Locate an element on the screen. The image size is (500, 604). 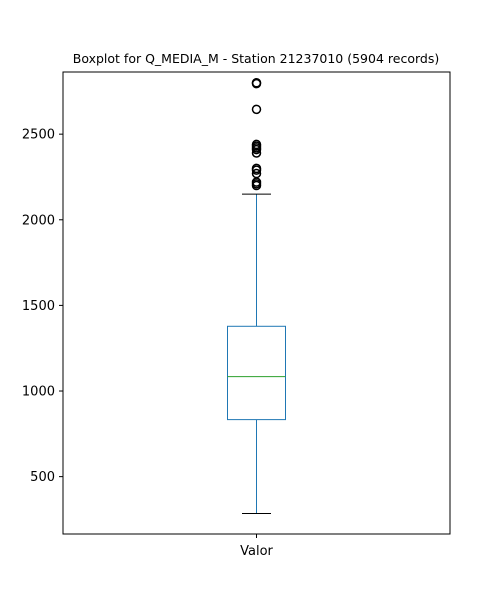
x-axis: Valor is located at coordinates (257, 546).